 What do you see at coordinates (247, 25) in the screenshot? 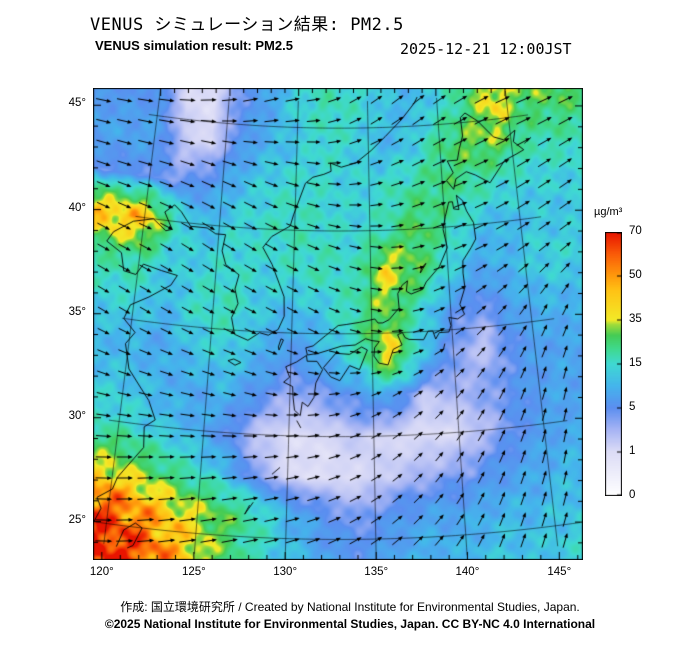
I see `page-title: VENUS シミュレーション結果: PM2.5` at bounding box center [247, 25].